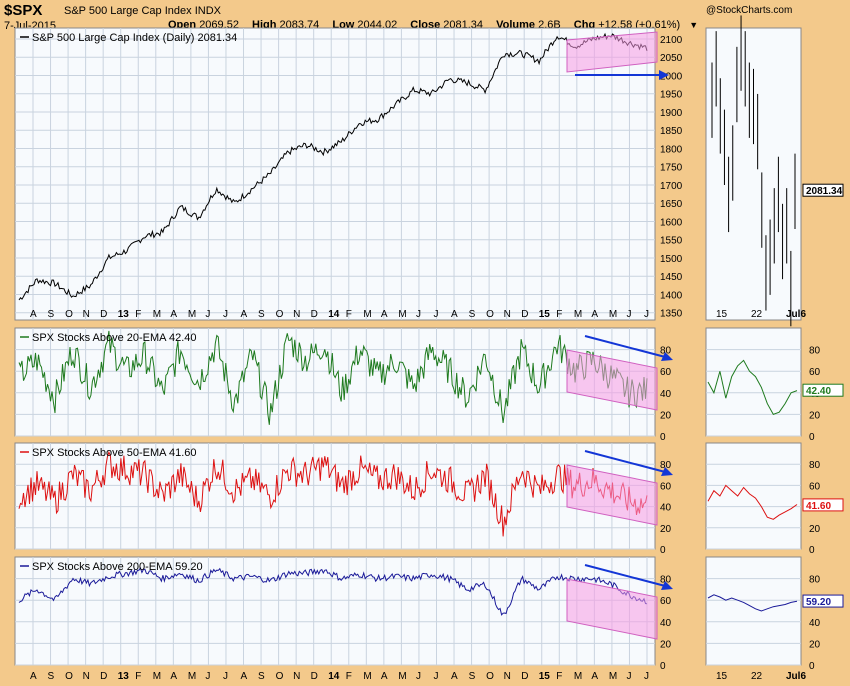 Image resolution: width=850 pixels, height=686 pixels. I want to click on y-tick-label: 1550, so click(671, 241).